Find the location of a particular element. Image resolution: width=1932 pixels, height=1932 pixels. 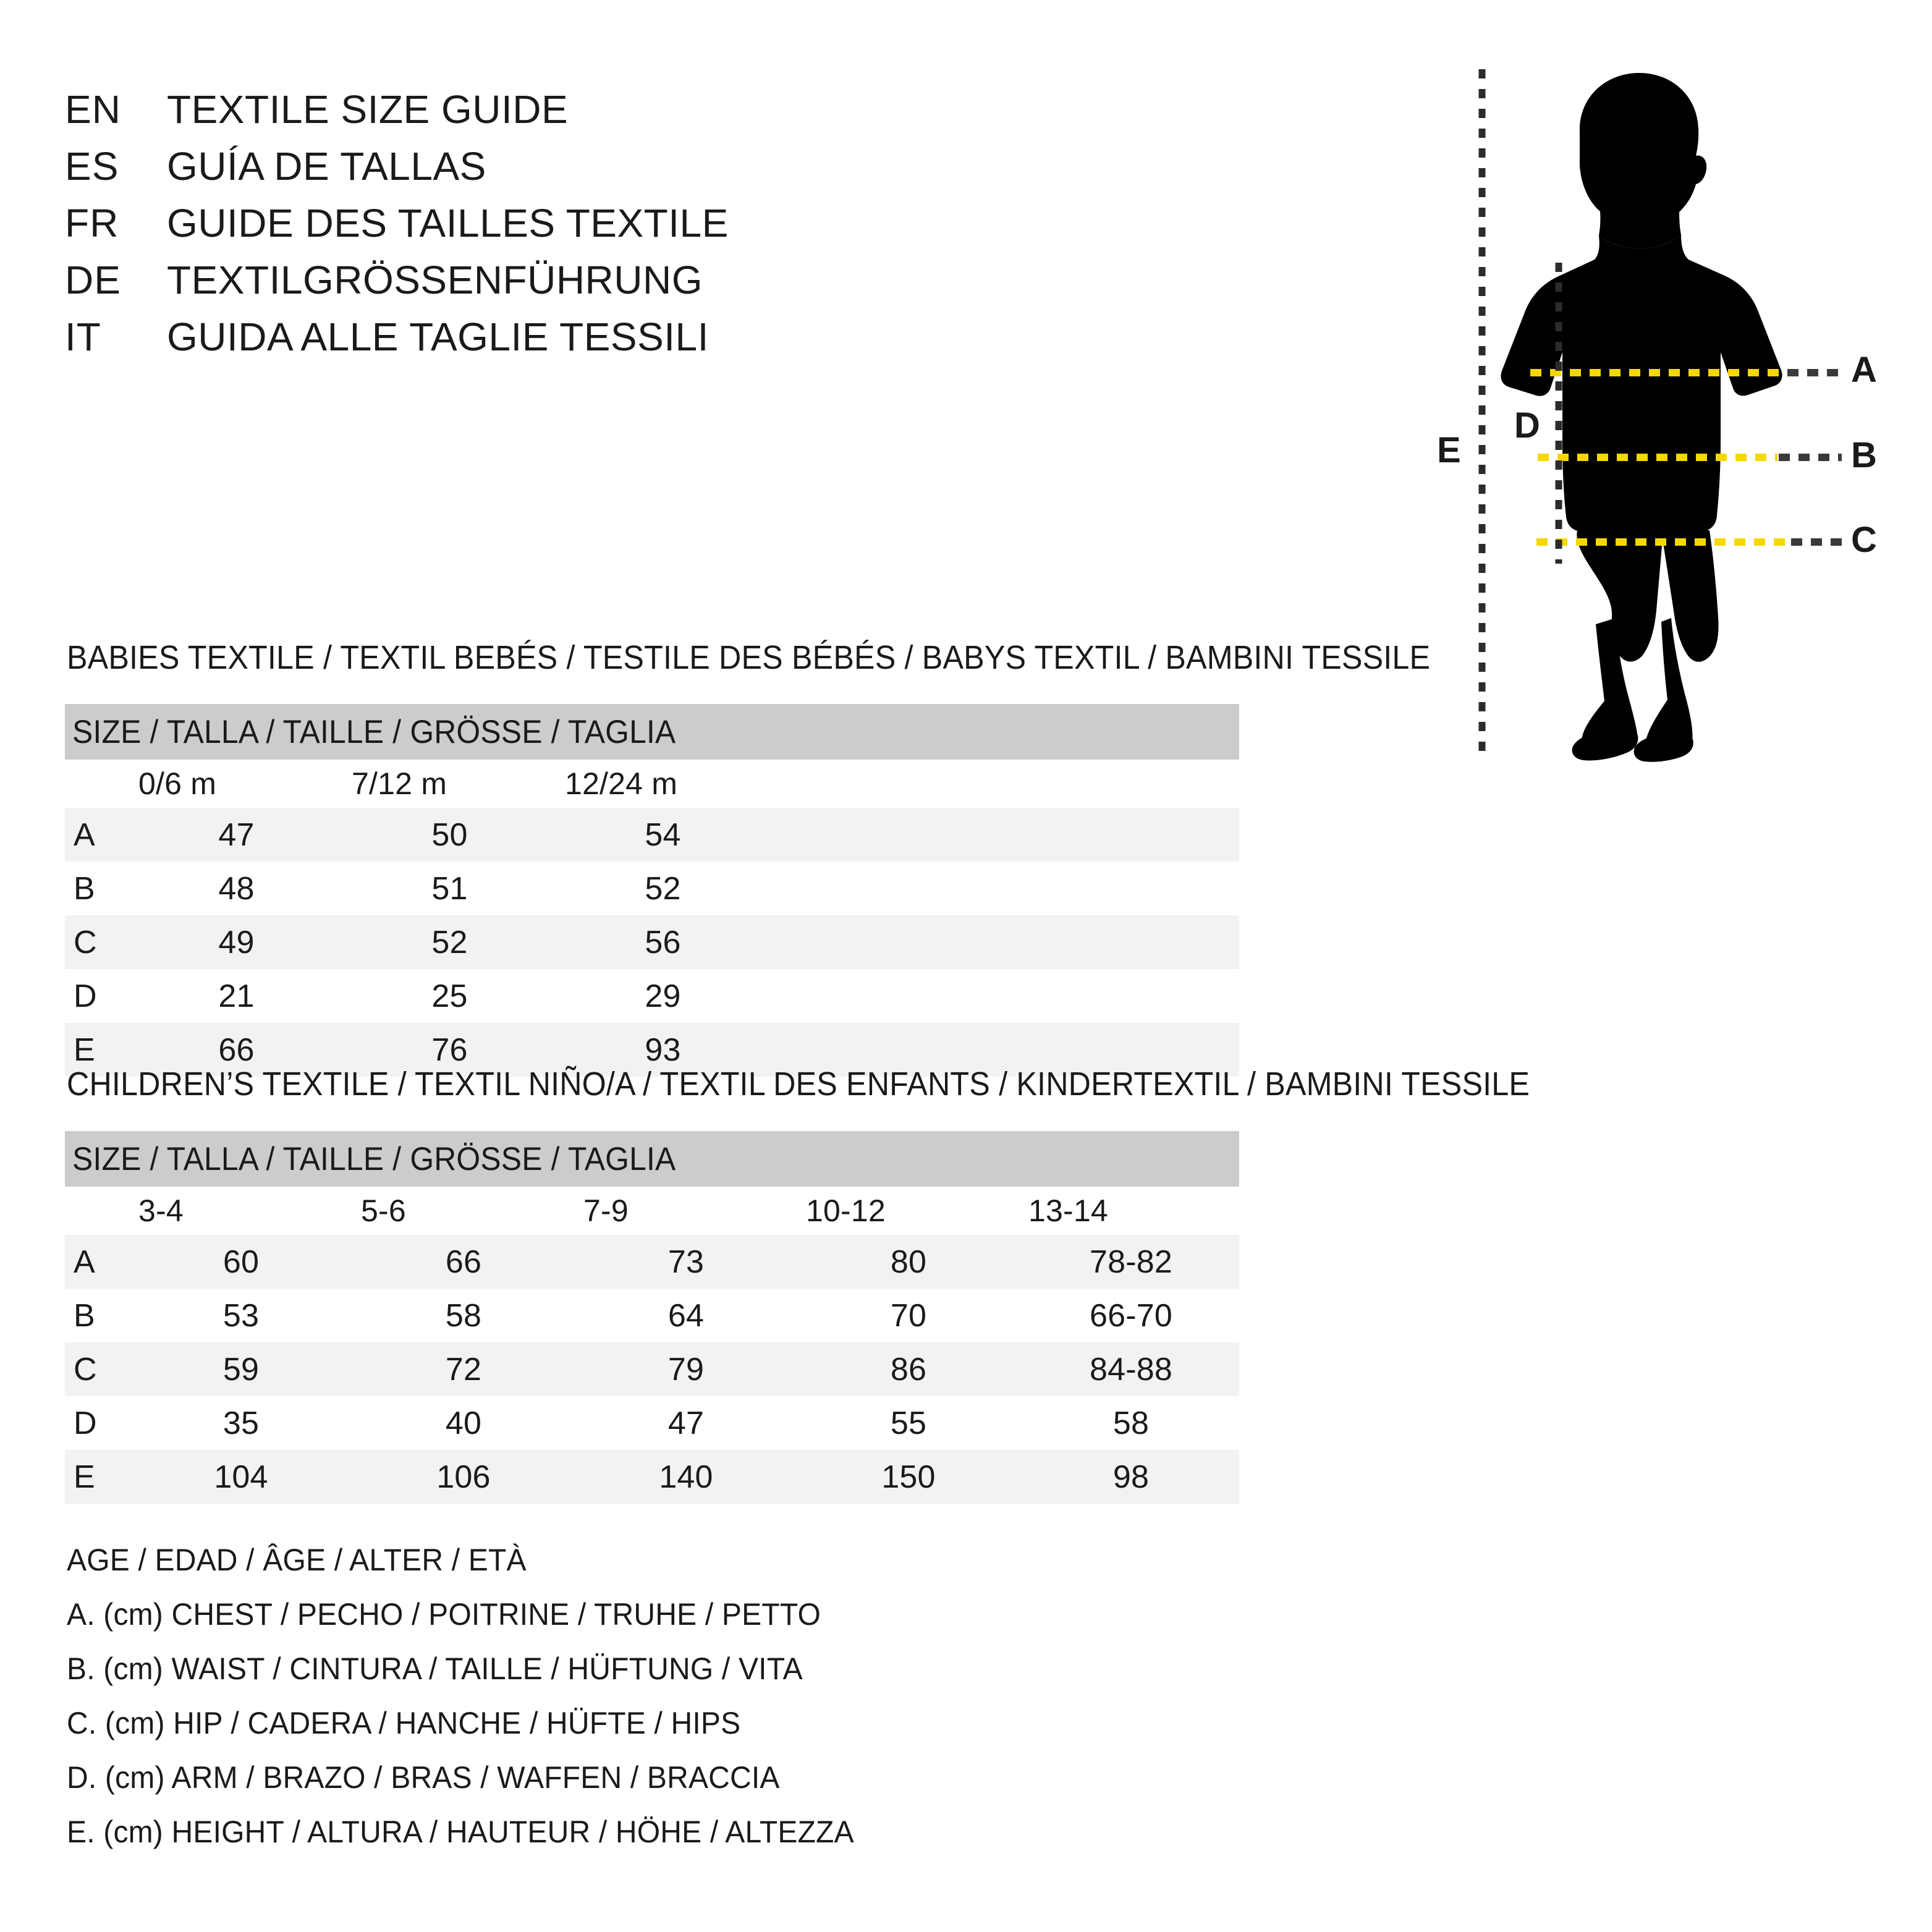

babies-cell-a-0: 47 is located at coordinates (236, 834).